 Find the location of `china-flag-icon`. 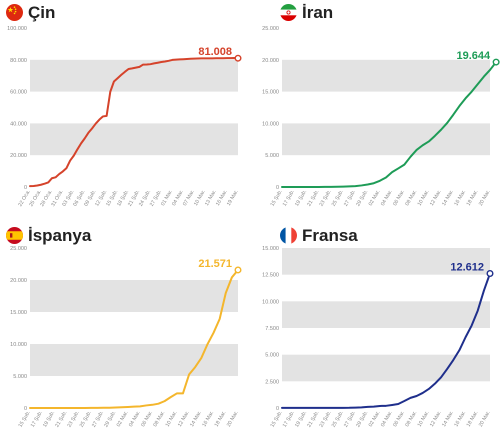

china-flag-icon is located at coordinates (14, 12).